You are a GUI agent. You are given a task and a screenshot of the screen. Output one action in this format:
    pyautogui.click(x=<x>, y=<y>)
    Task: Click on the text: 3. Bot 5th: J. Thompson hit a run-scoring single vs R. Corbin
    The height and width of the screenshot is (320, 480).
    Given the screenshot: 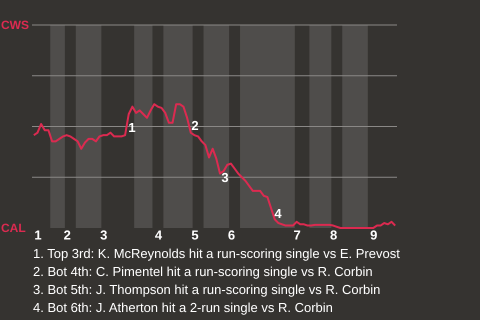 What is the action you would take?
    pyautogui.click(x=206, y=289)
    